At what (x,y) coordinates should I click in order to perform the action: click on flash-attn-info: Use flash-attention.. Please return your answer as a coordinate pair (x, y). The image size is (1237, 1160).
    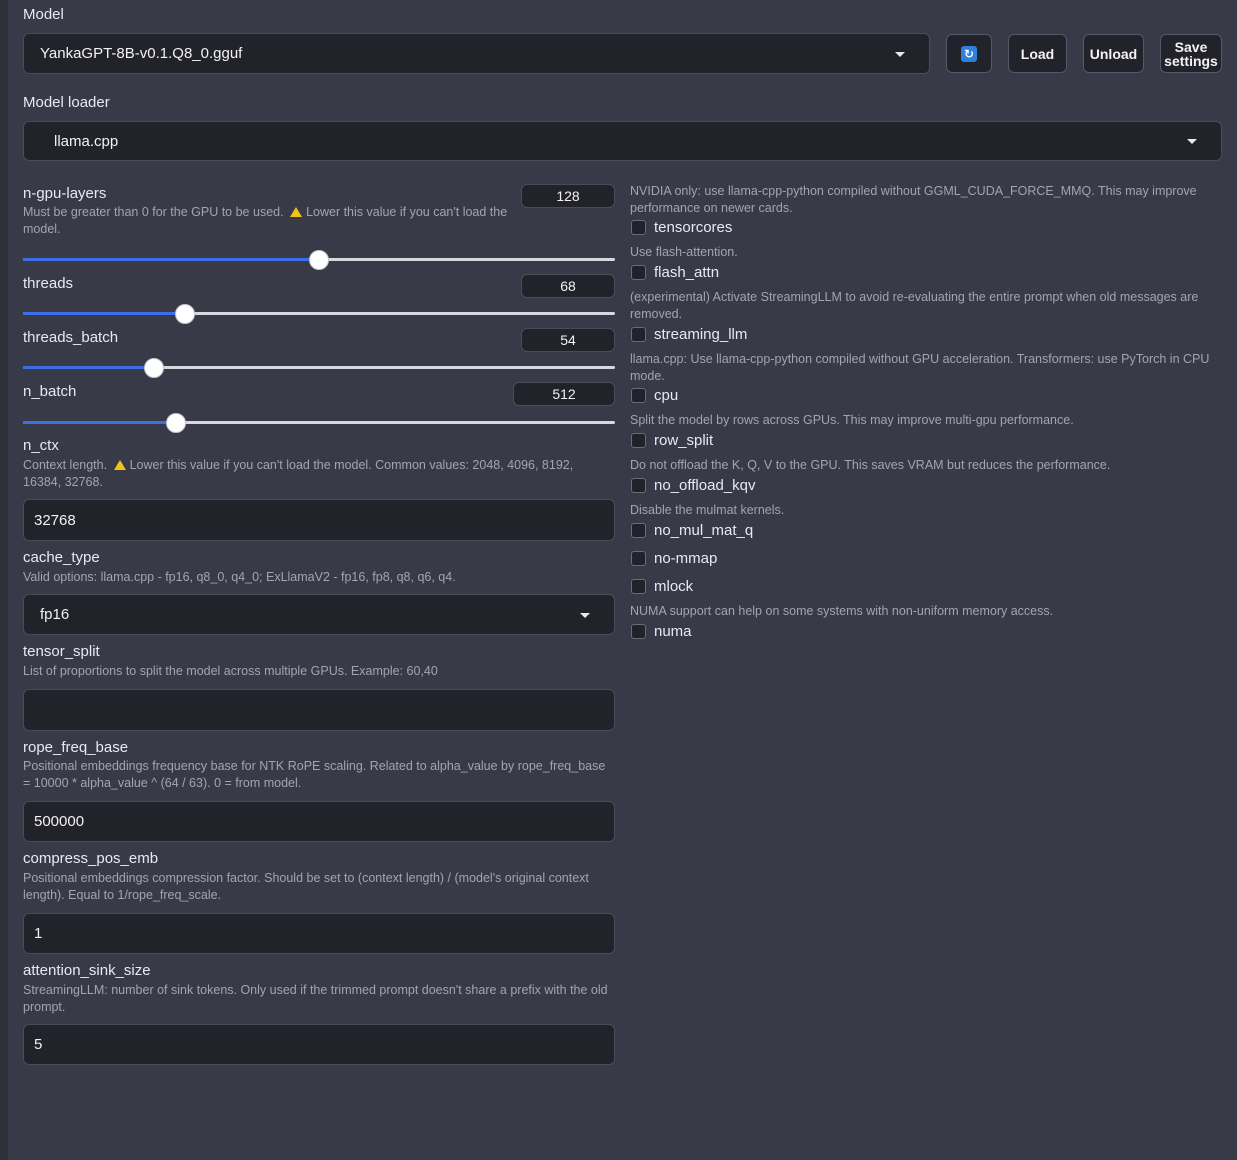
    Looking at the image, I should click on (684, 252).